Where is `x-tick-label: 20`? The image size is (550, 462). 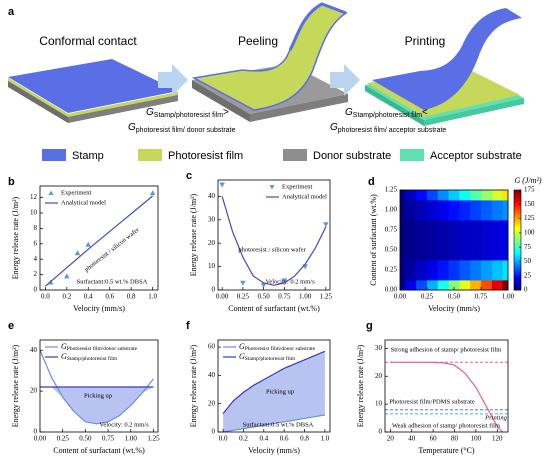
x-tick-label: 20 is located at coordinates (391, 439).